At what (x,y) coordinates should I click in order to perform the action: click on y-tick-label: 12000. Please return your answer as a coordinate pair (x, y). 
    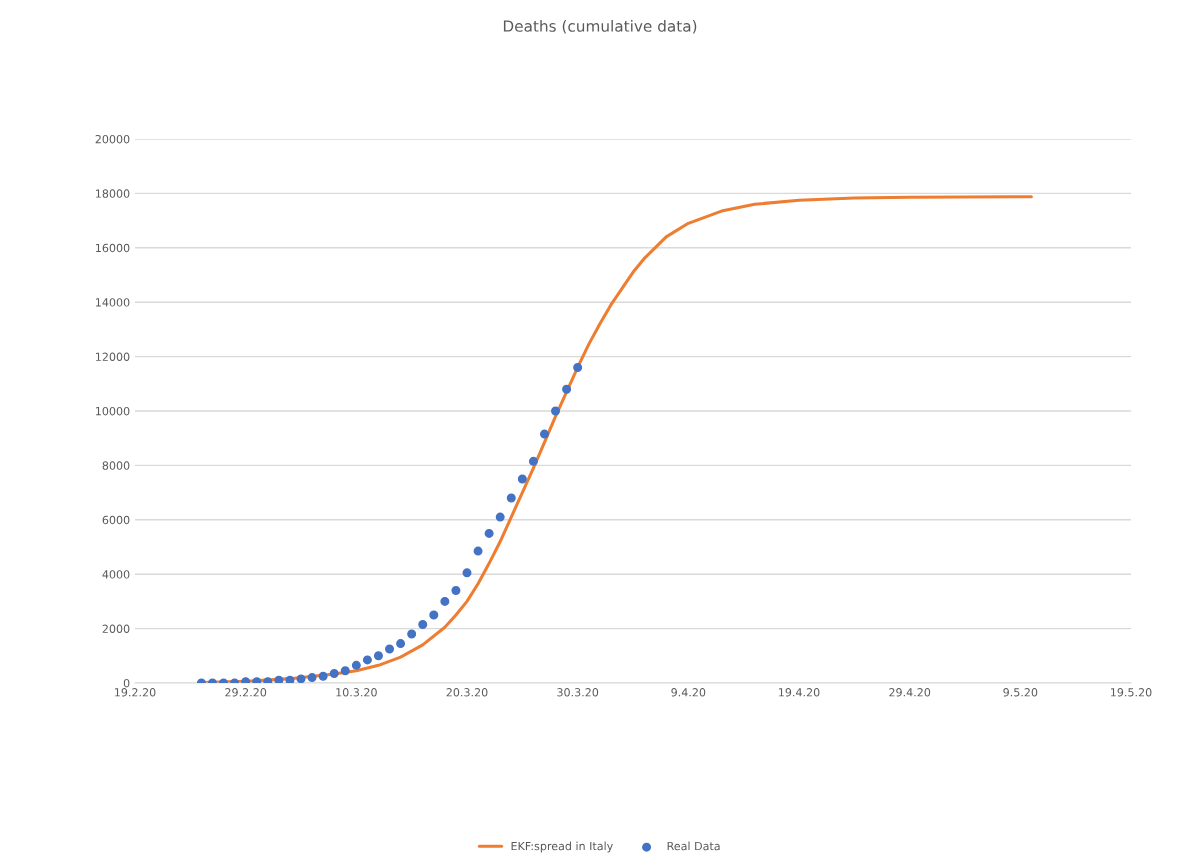
    Looking at the image, I should click on (113, 356).